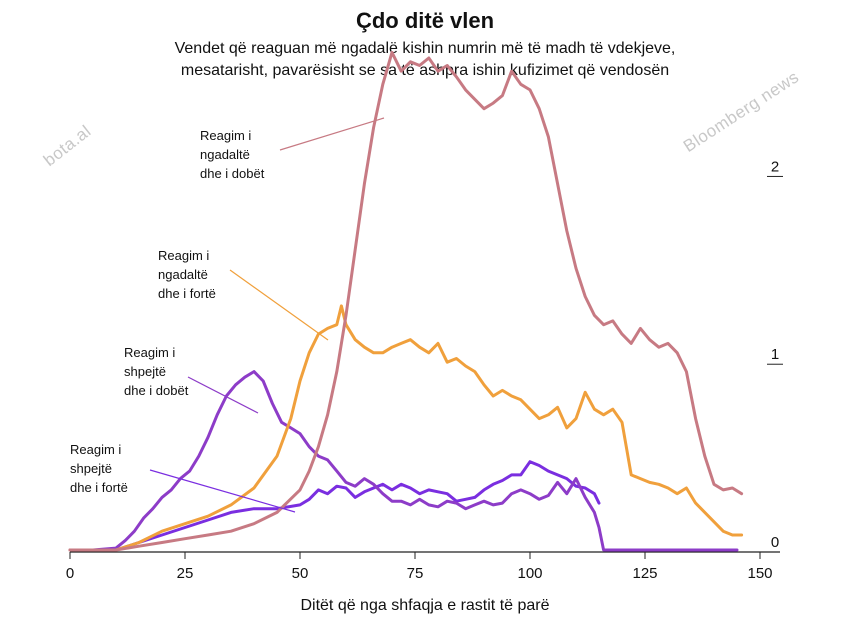 This screenshot has width=850, height=632. What do you see at coordinates (775, 166) in the screenshot?
I see `y-tick-label: 2` at bounding box center [775, 166].